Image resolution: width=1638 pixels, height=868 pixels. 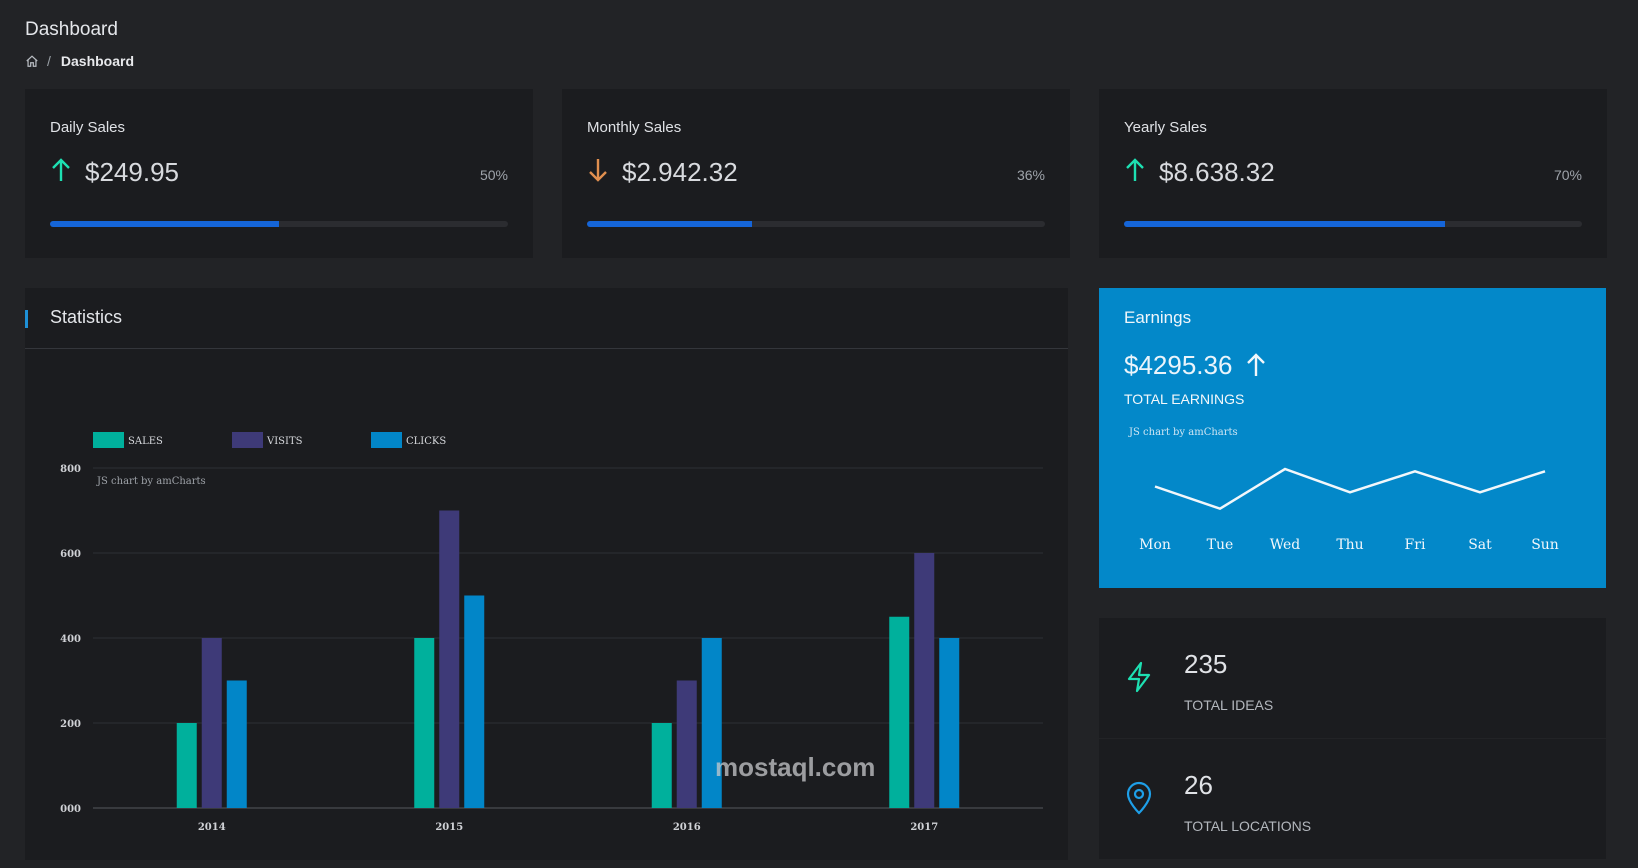 I want to click on total-locations-card: 26 TOTAL LOCATIONS, so click(x=1352, y=799).